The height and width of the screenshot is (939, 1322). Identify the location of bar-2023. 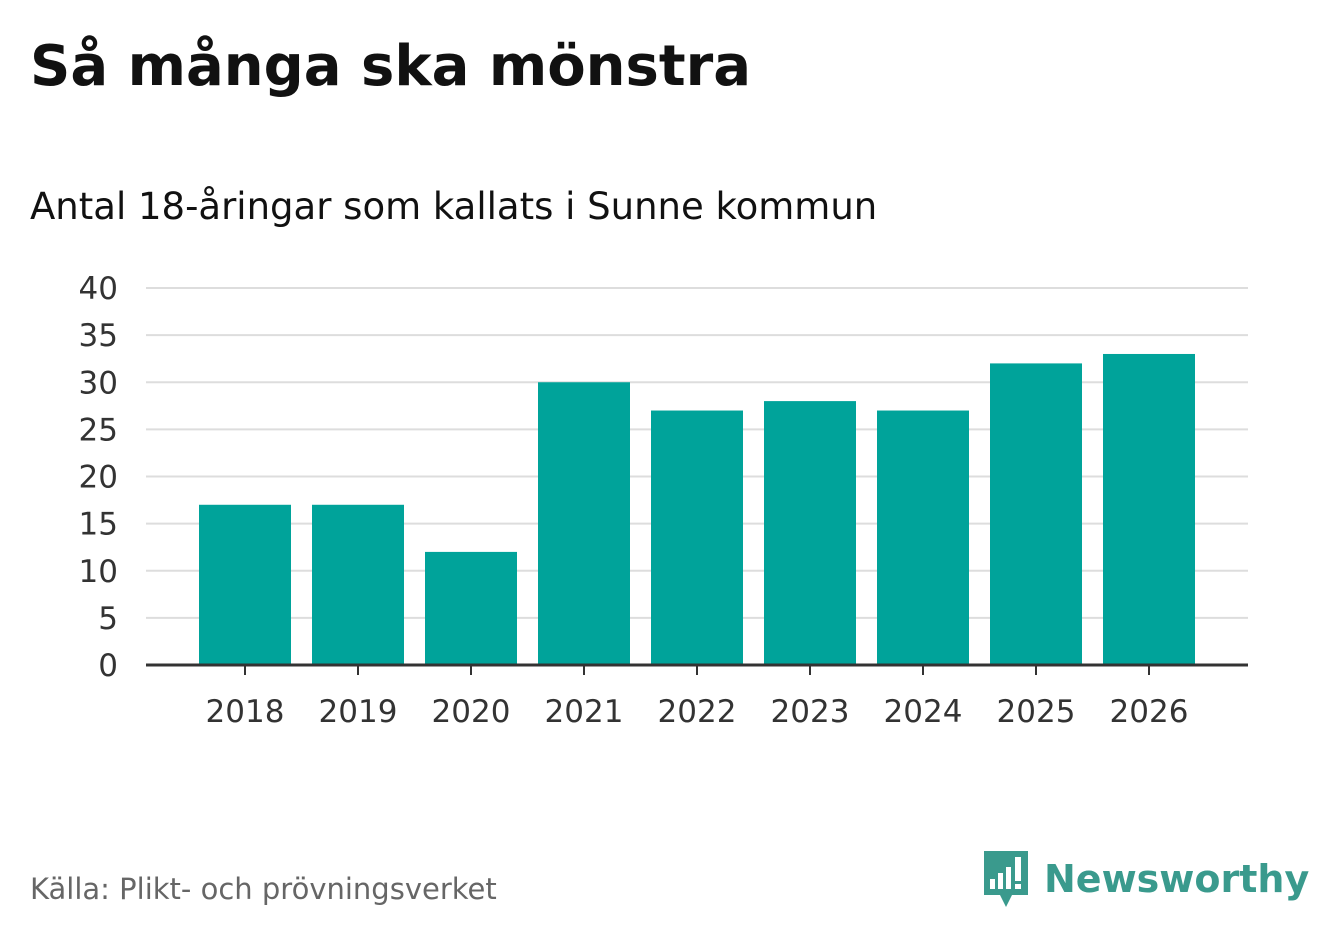
(810, 533).